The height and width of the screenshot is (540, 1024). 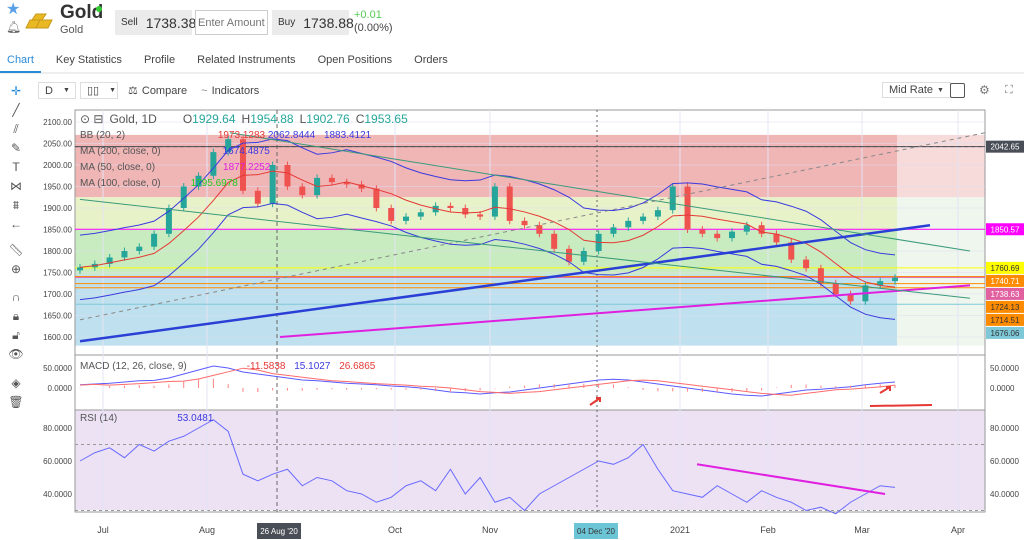 What do you see at coordinates (57, 90) in the screenshot?
I see `interval-dropdown: D ▼` at bounding box center [57, 90].